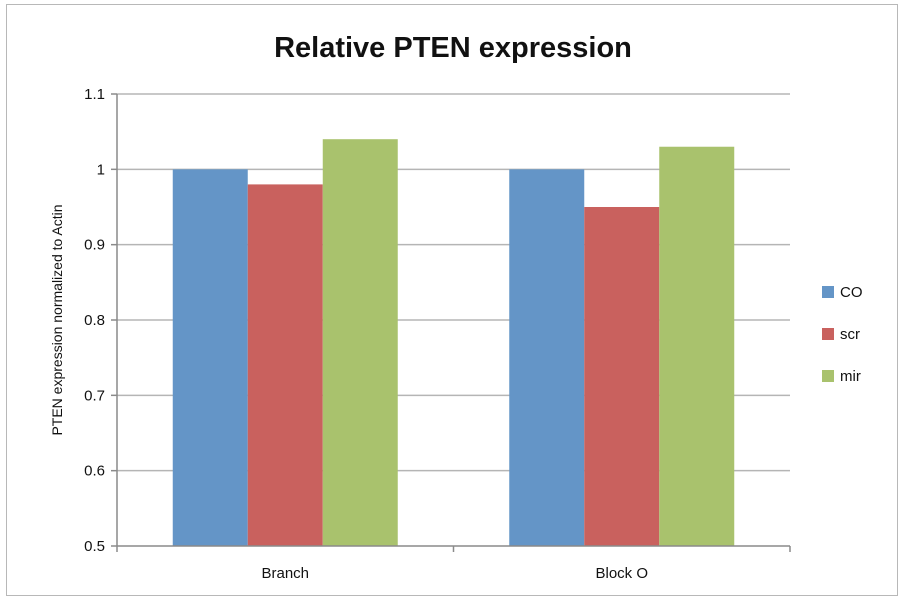 The image size is (906, 604). Describe the element at coordinates (622, 376) in the screenshot. I see `bar-scr-block-o` at that location.